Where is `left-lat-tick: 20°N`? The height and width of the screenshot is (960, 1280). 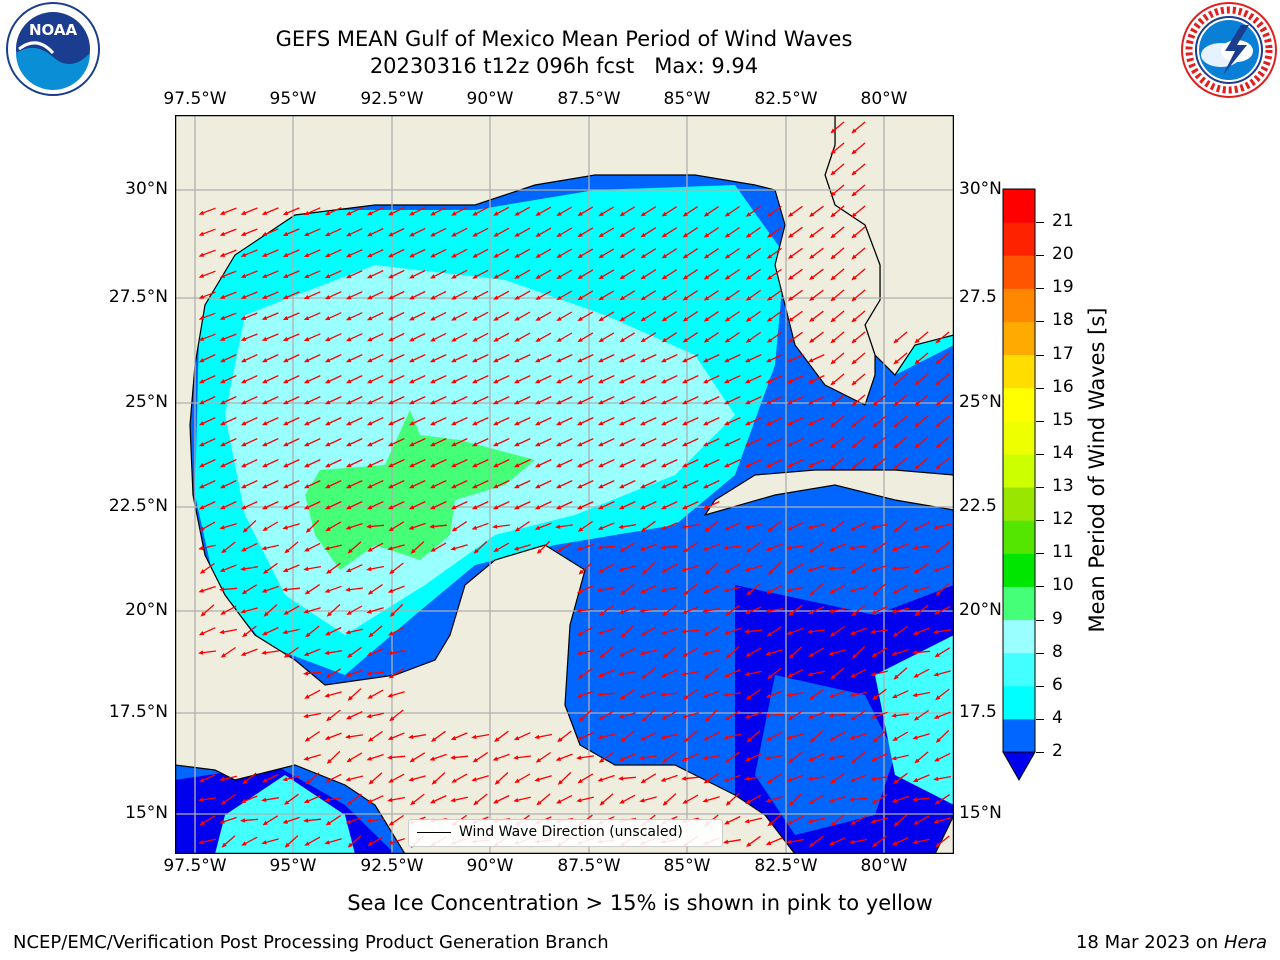
left-lat-tick: 20°N is located at coordinates (146, 610).